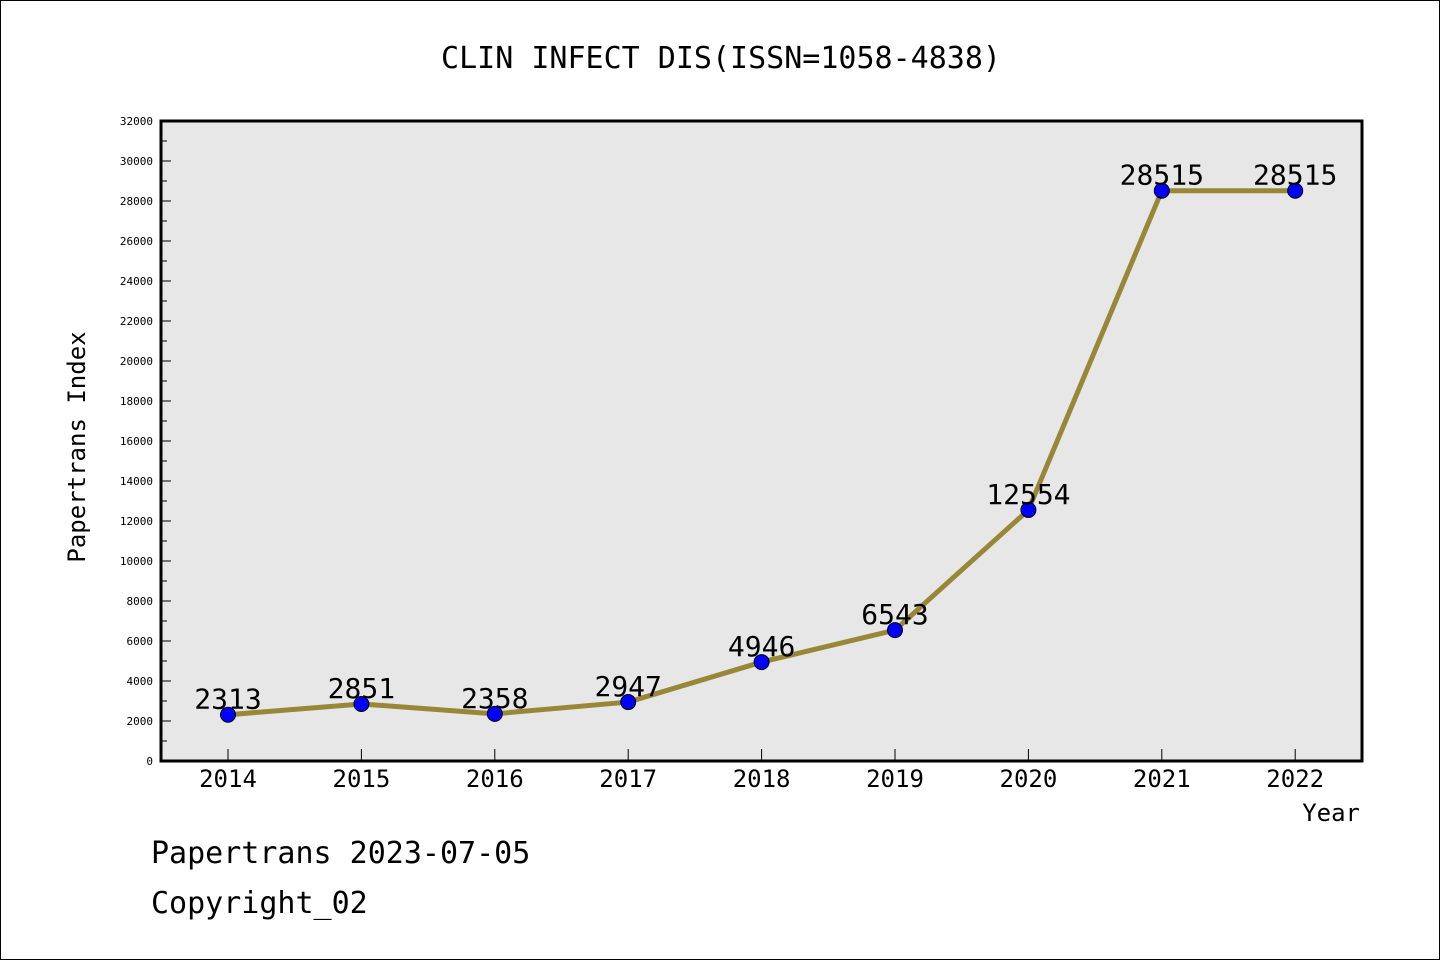  Describe the element at coordinates (140, 601) in the screenshot. I see `y-tick-label: 8000` at that location.